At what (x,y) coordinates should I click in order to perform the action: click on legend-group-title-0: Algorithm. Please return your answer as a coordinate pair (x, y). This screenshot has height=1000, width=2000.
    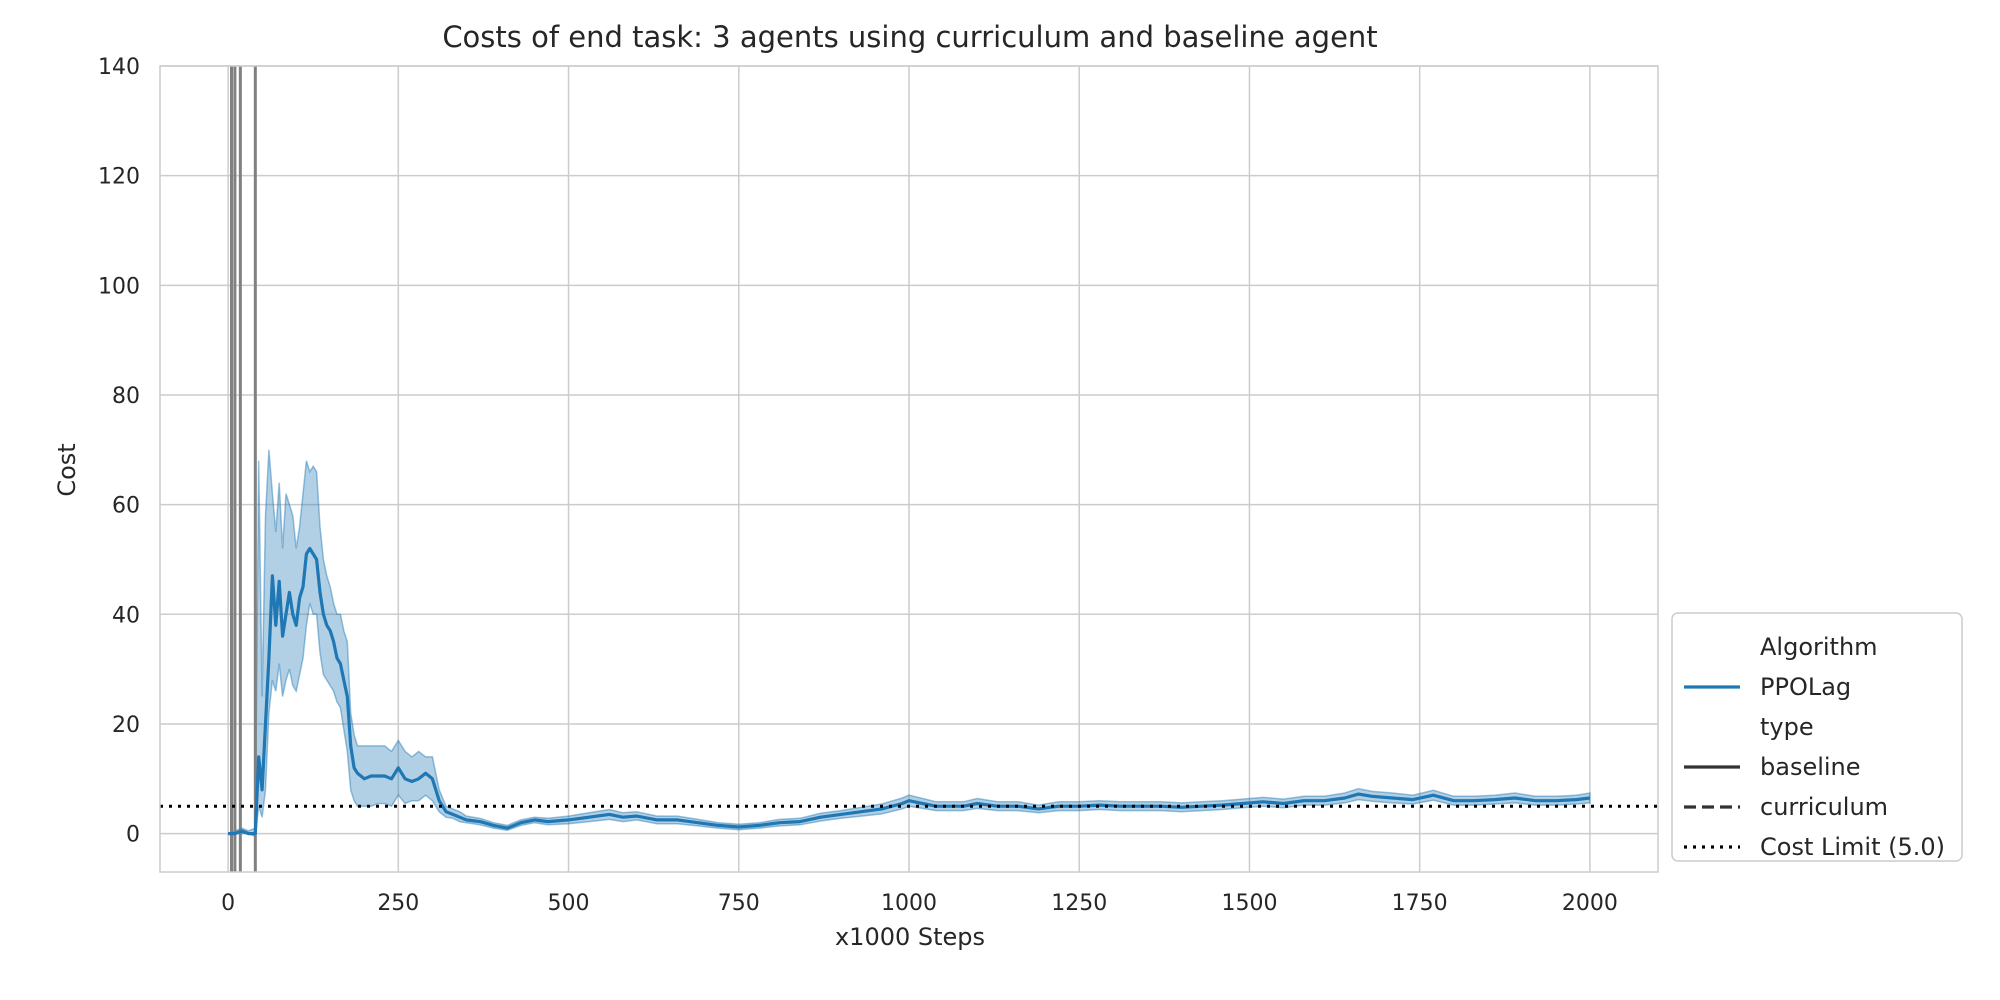
    Looking at the image, I should click on (1819, 647).